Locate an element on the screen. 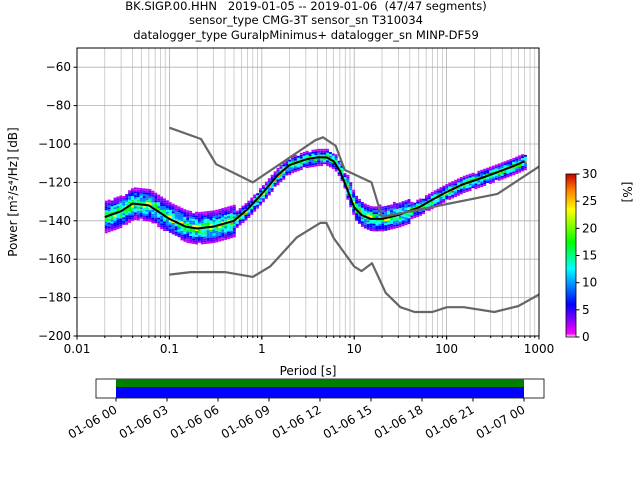  x-tick-label: 0.1 is located at coordinates (169, 349).